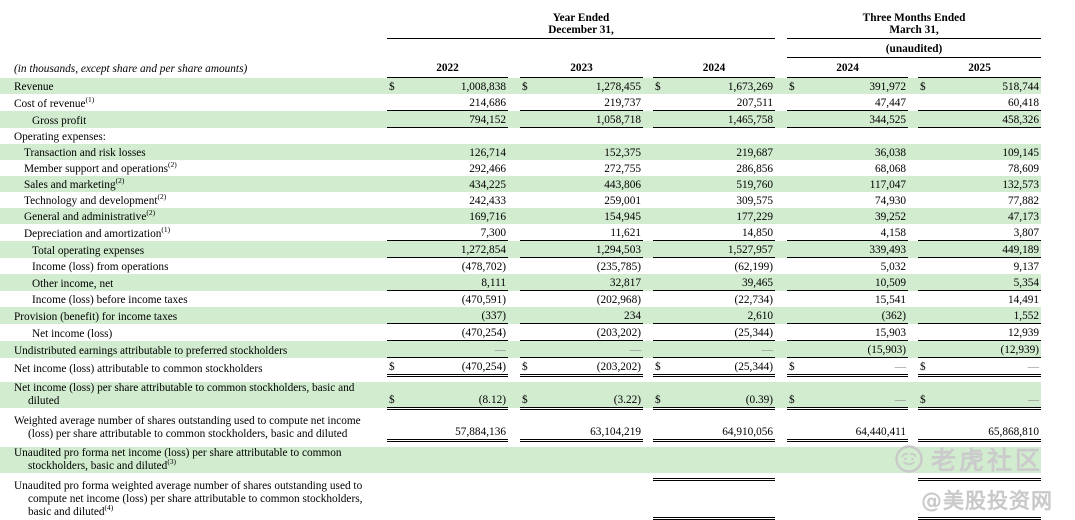 Image resolution: width=1075 pixels, height=520 pixels. Describe the element at coordinates (457, 282) in the screenshot. I see `value-cell: 8,111` at that location.